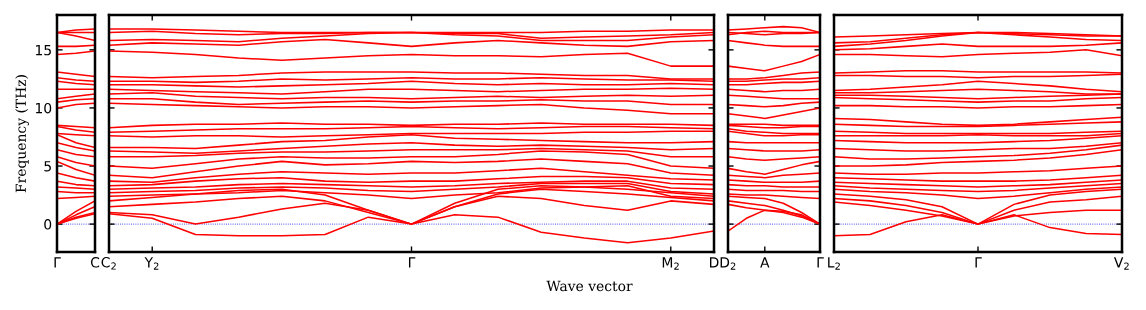 The image size is (1146, 310). I want to click on x-tick-label: D$_{2}$, so click(728, 263).